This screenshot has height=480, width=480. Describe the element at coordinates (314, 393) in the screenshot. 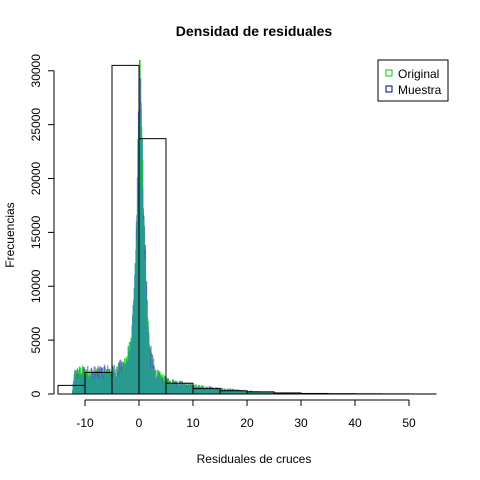

I see `outline-bar` at that location.